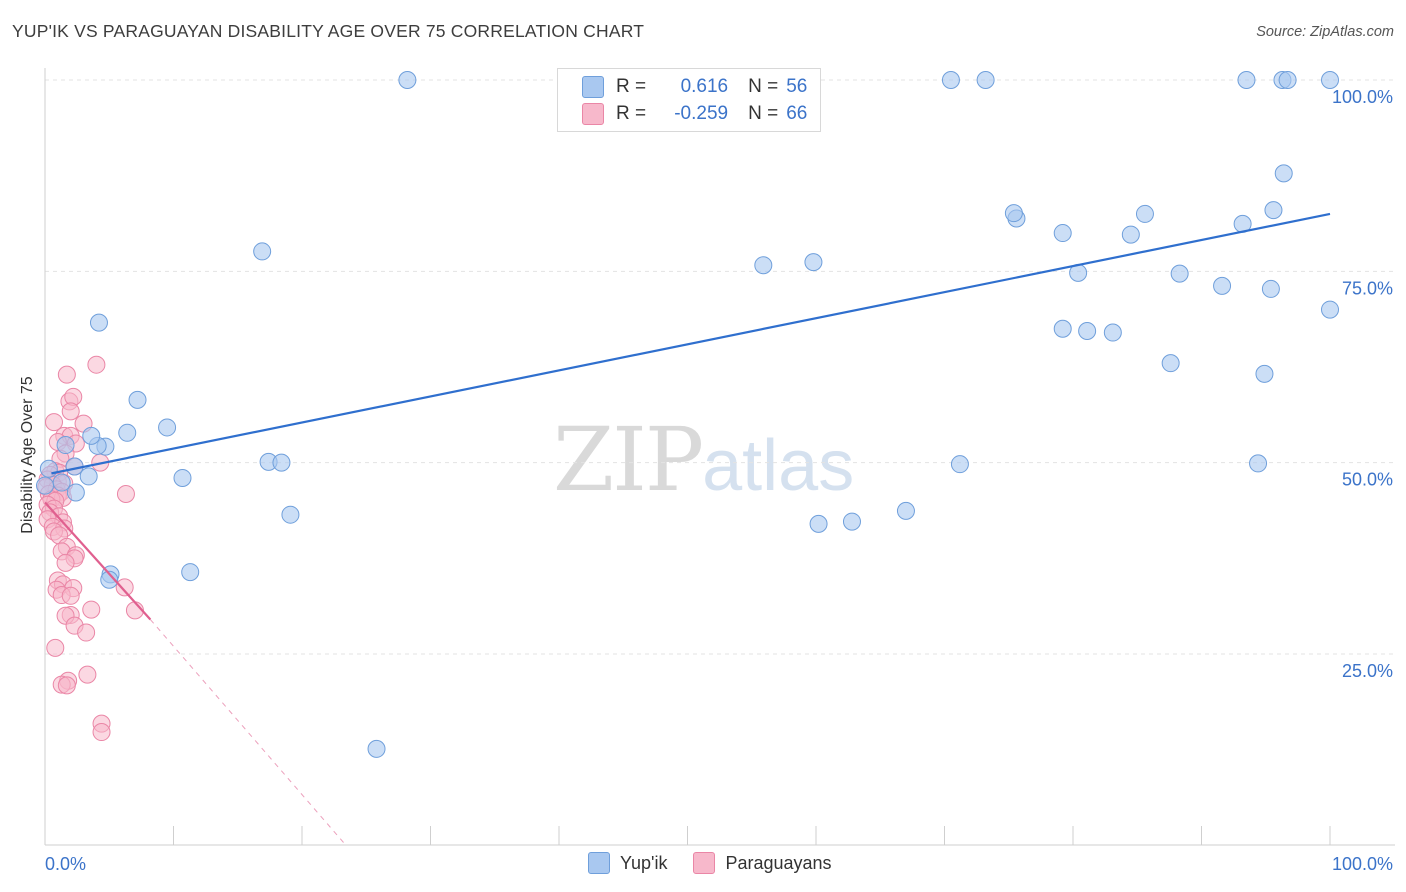  I want to click on legend-n-value: 56, so click(797, 86).